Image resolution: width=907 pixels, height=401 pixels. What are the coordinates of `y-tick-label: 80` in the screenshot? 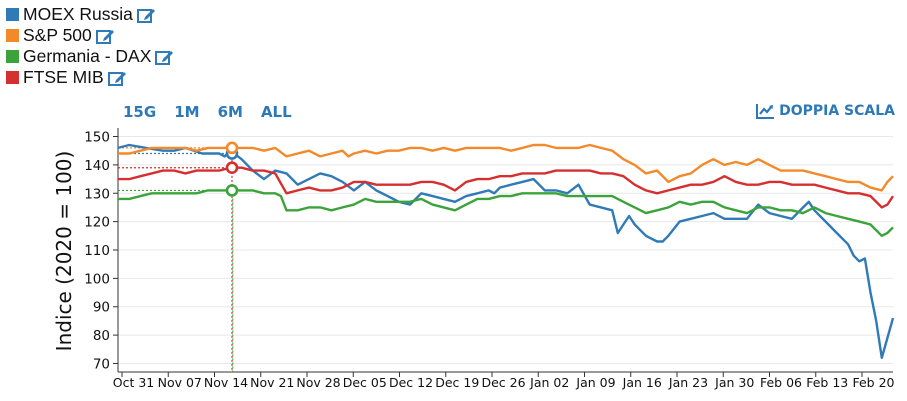 It's located at (101, 336).